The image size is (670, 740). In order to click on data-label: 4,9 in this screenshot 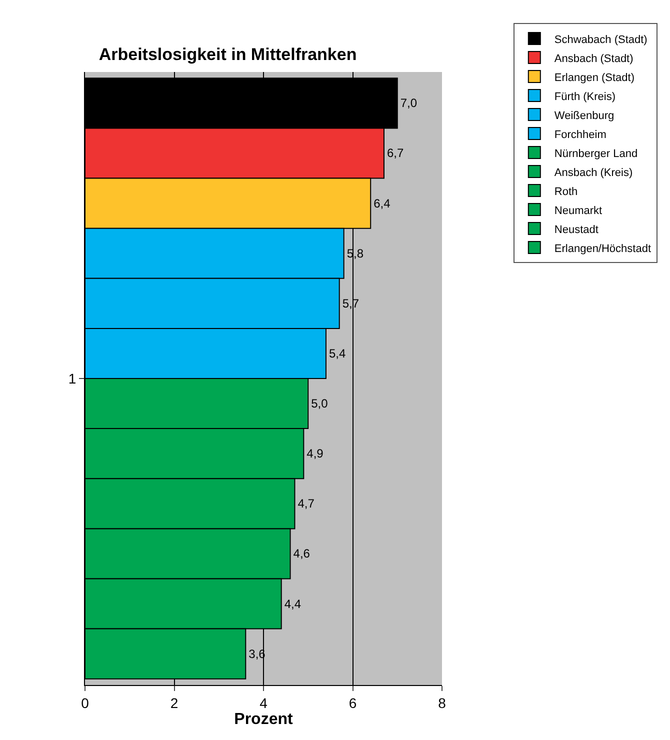, I will do `click(315, 453)`.